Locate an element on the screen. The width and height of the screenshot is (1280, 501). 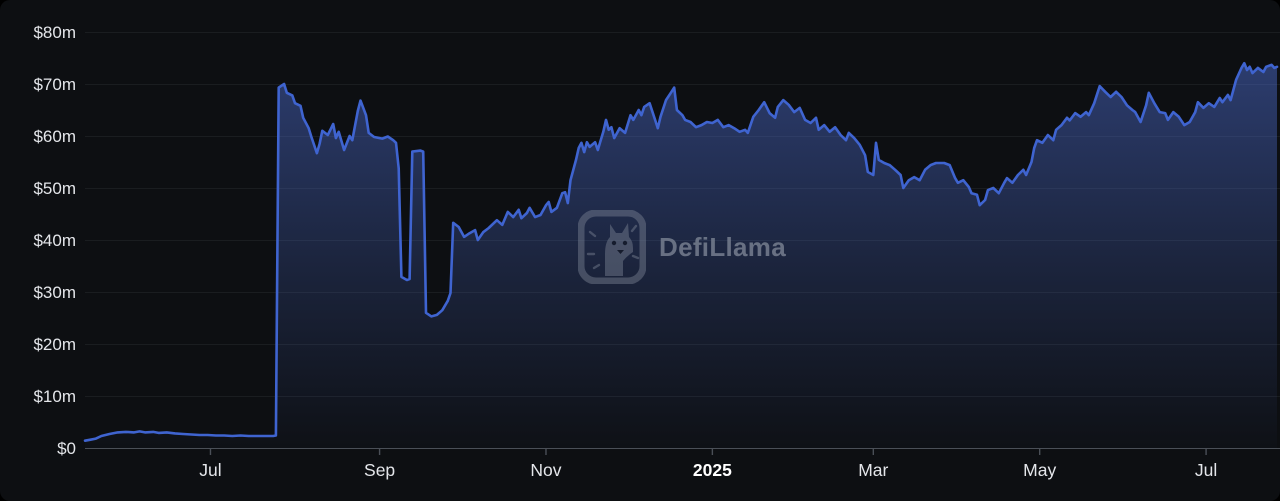
y-axis-label: $60m is located at coordinates (54, 136).